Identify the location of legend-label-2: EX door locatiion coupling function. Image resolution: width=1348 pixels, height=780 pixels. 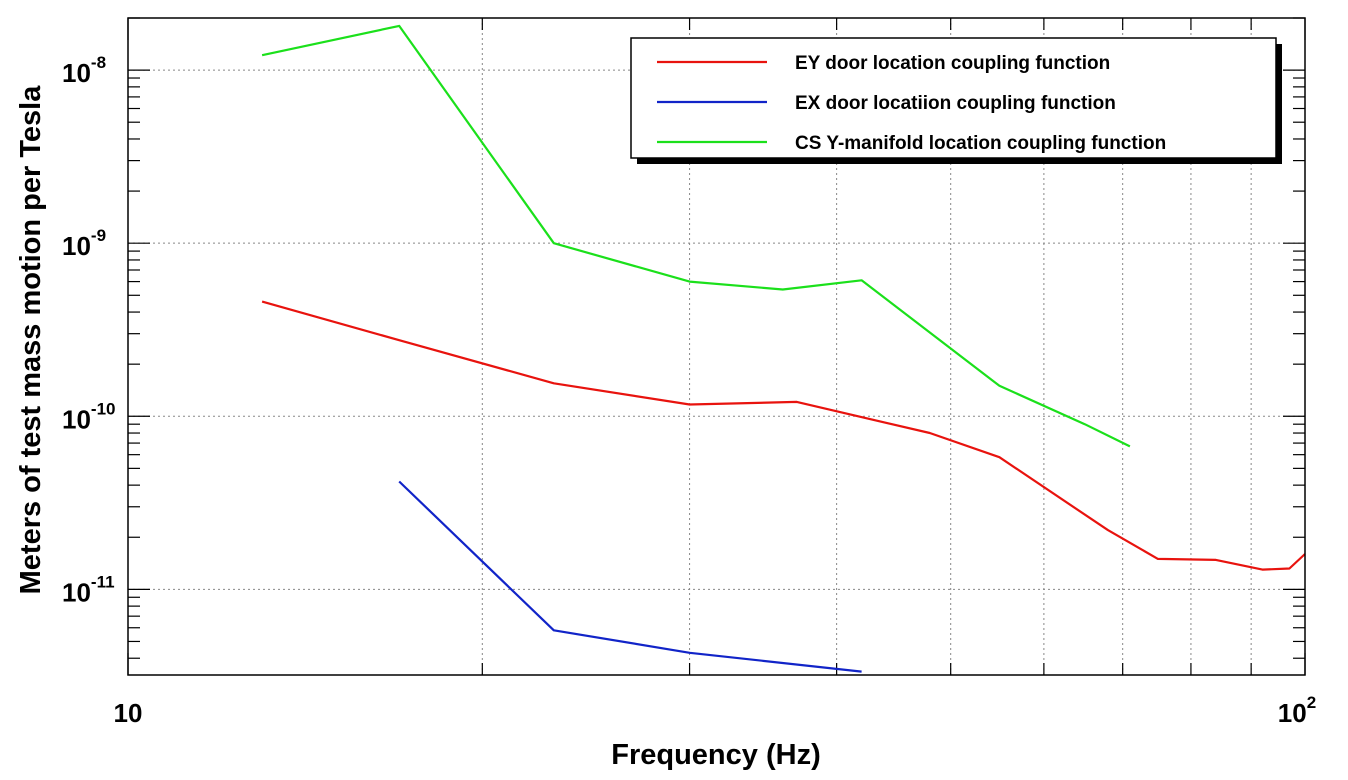
(955, 103).